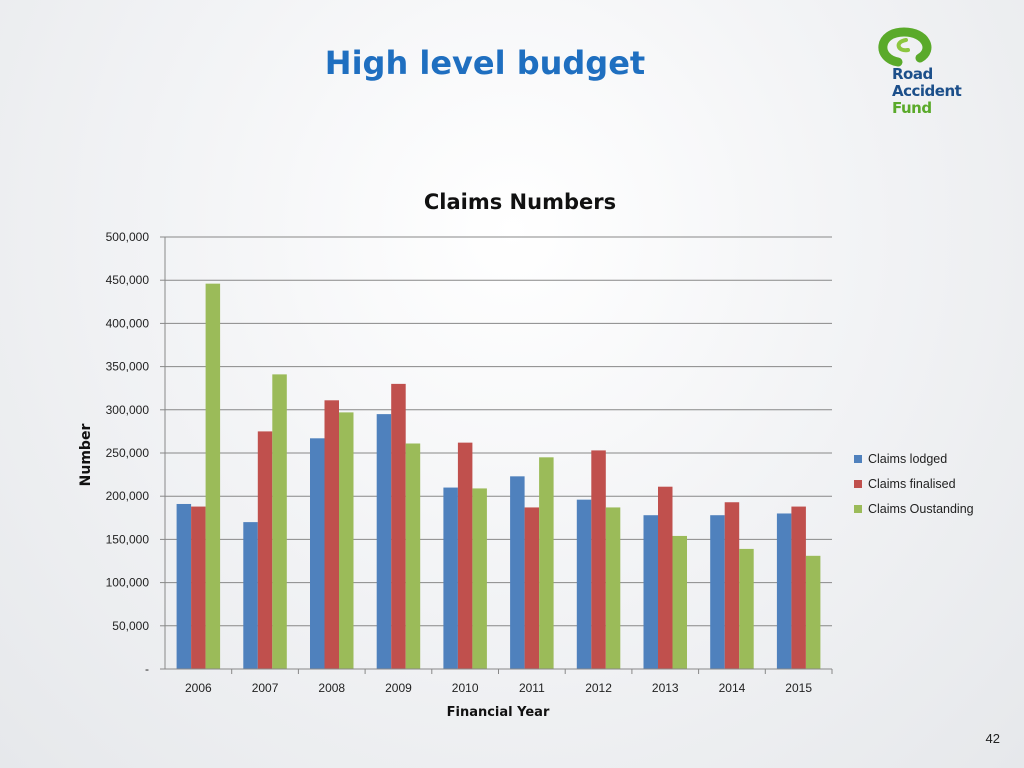  What do you see at coordinates (679, 602) in the screenshot?
I see `bar-claims-oustanding-2013` at bounding box center [679, 602].